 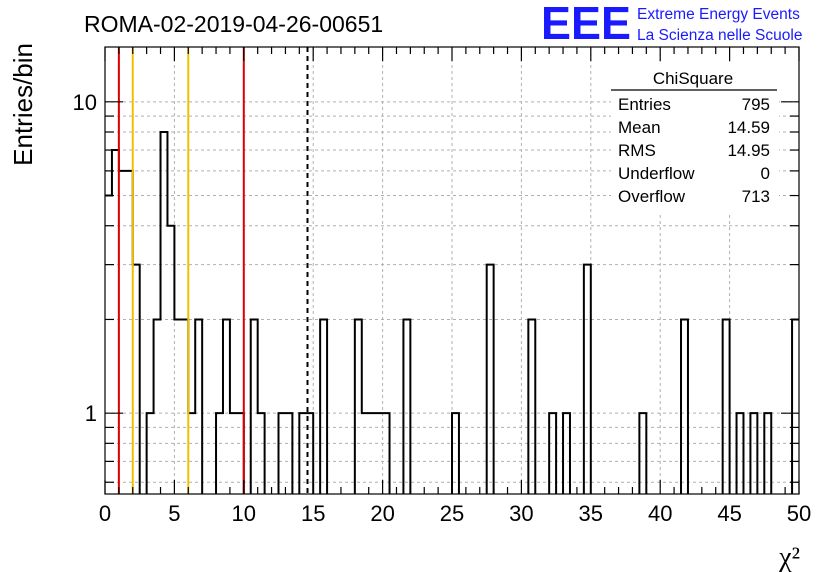 I want to click on stats-label: RMS, so click(x=637, y=150).